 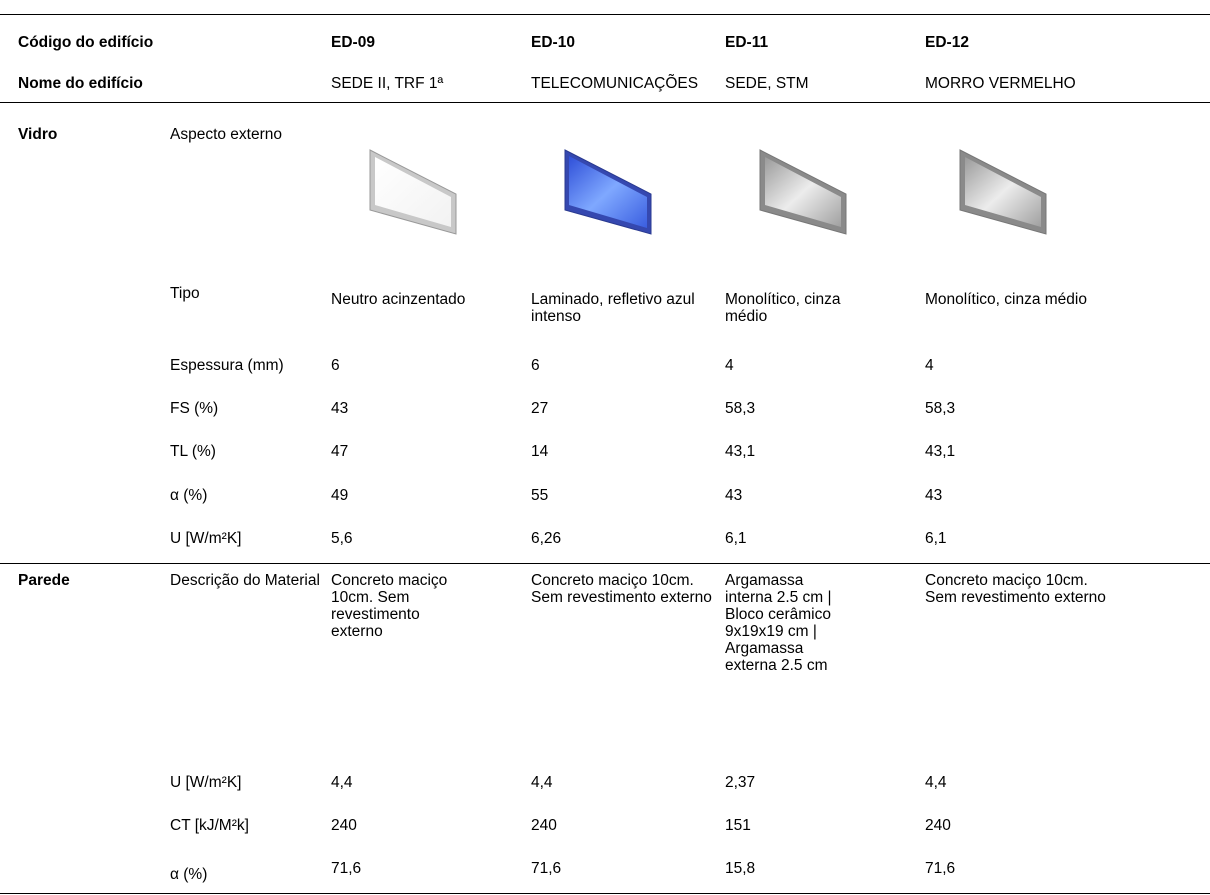 What do you see at coordinates (947, 42) in the screenshot?
I see `building-code: ED-12` at bounding box center [947, 42].